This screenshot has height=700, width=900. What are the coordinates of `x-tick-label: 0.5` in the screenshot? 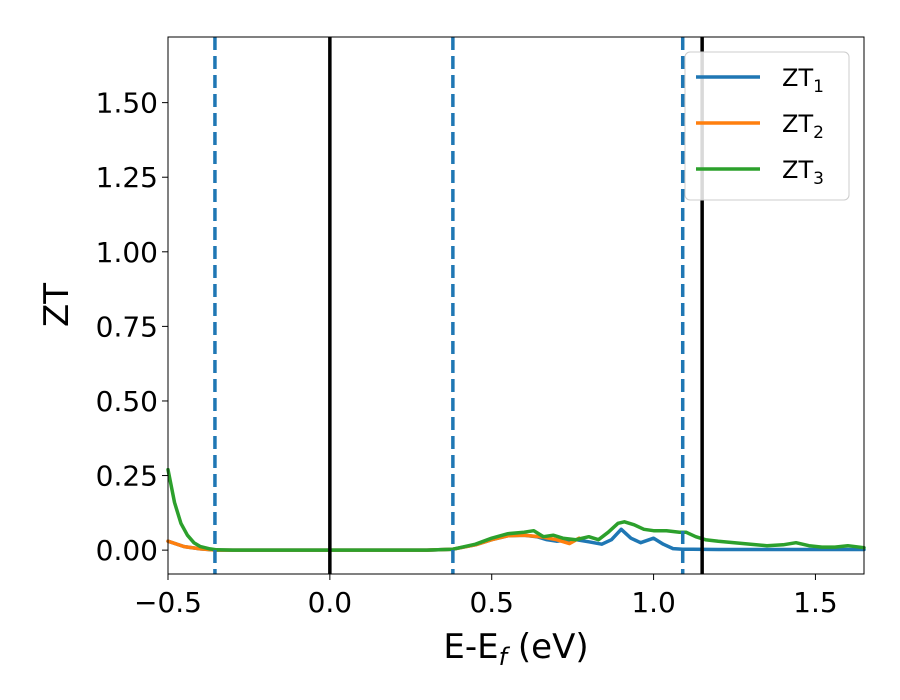 It's located at (491, 602).